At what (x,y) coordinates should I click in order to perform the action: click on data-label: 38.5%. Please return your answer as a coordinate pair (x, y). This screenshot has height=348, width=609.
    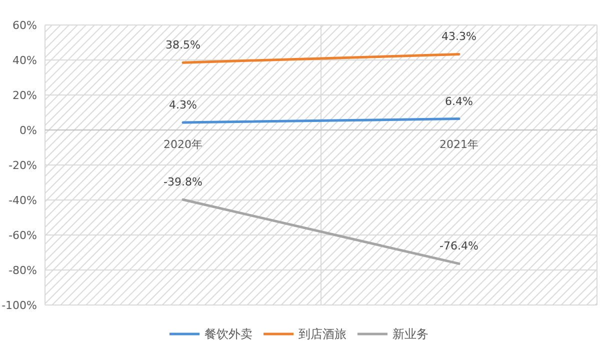
    Looking at the image, I should click on (183, 45).